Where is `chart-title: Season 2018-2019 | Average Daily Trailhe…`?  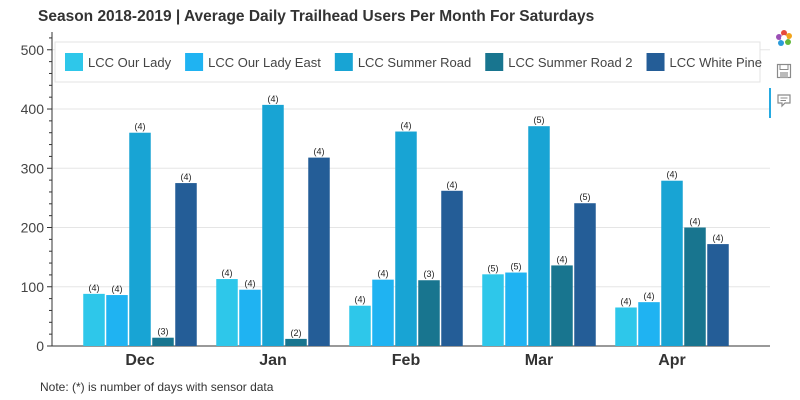
chart-title: Season 2018-2019 | Average Daily Trailhe… is located at coordinates (316, 16).